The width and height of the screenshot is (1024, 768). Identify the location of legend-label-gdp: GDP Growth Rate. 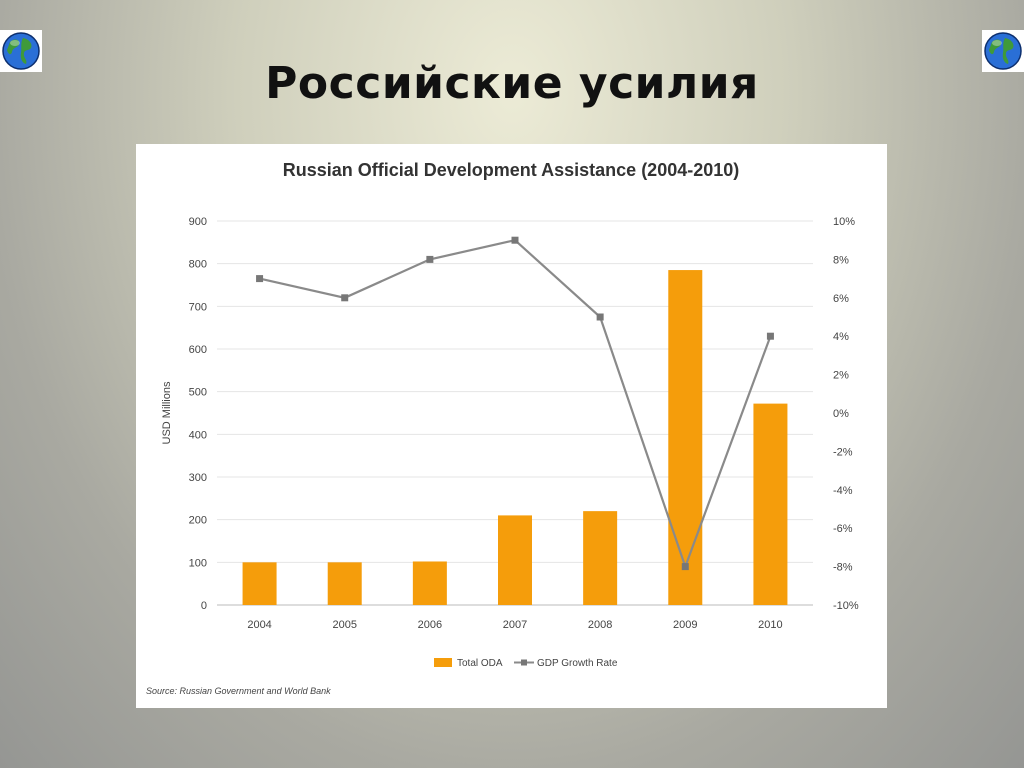
(577, 663).